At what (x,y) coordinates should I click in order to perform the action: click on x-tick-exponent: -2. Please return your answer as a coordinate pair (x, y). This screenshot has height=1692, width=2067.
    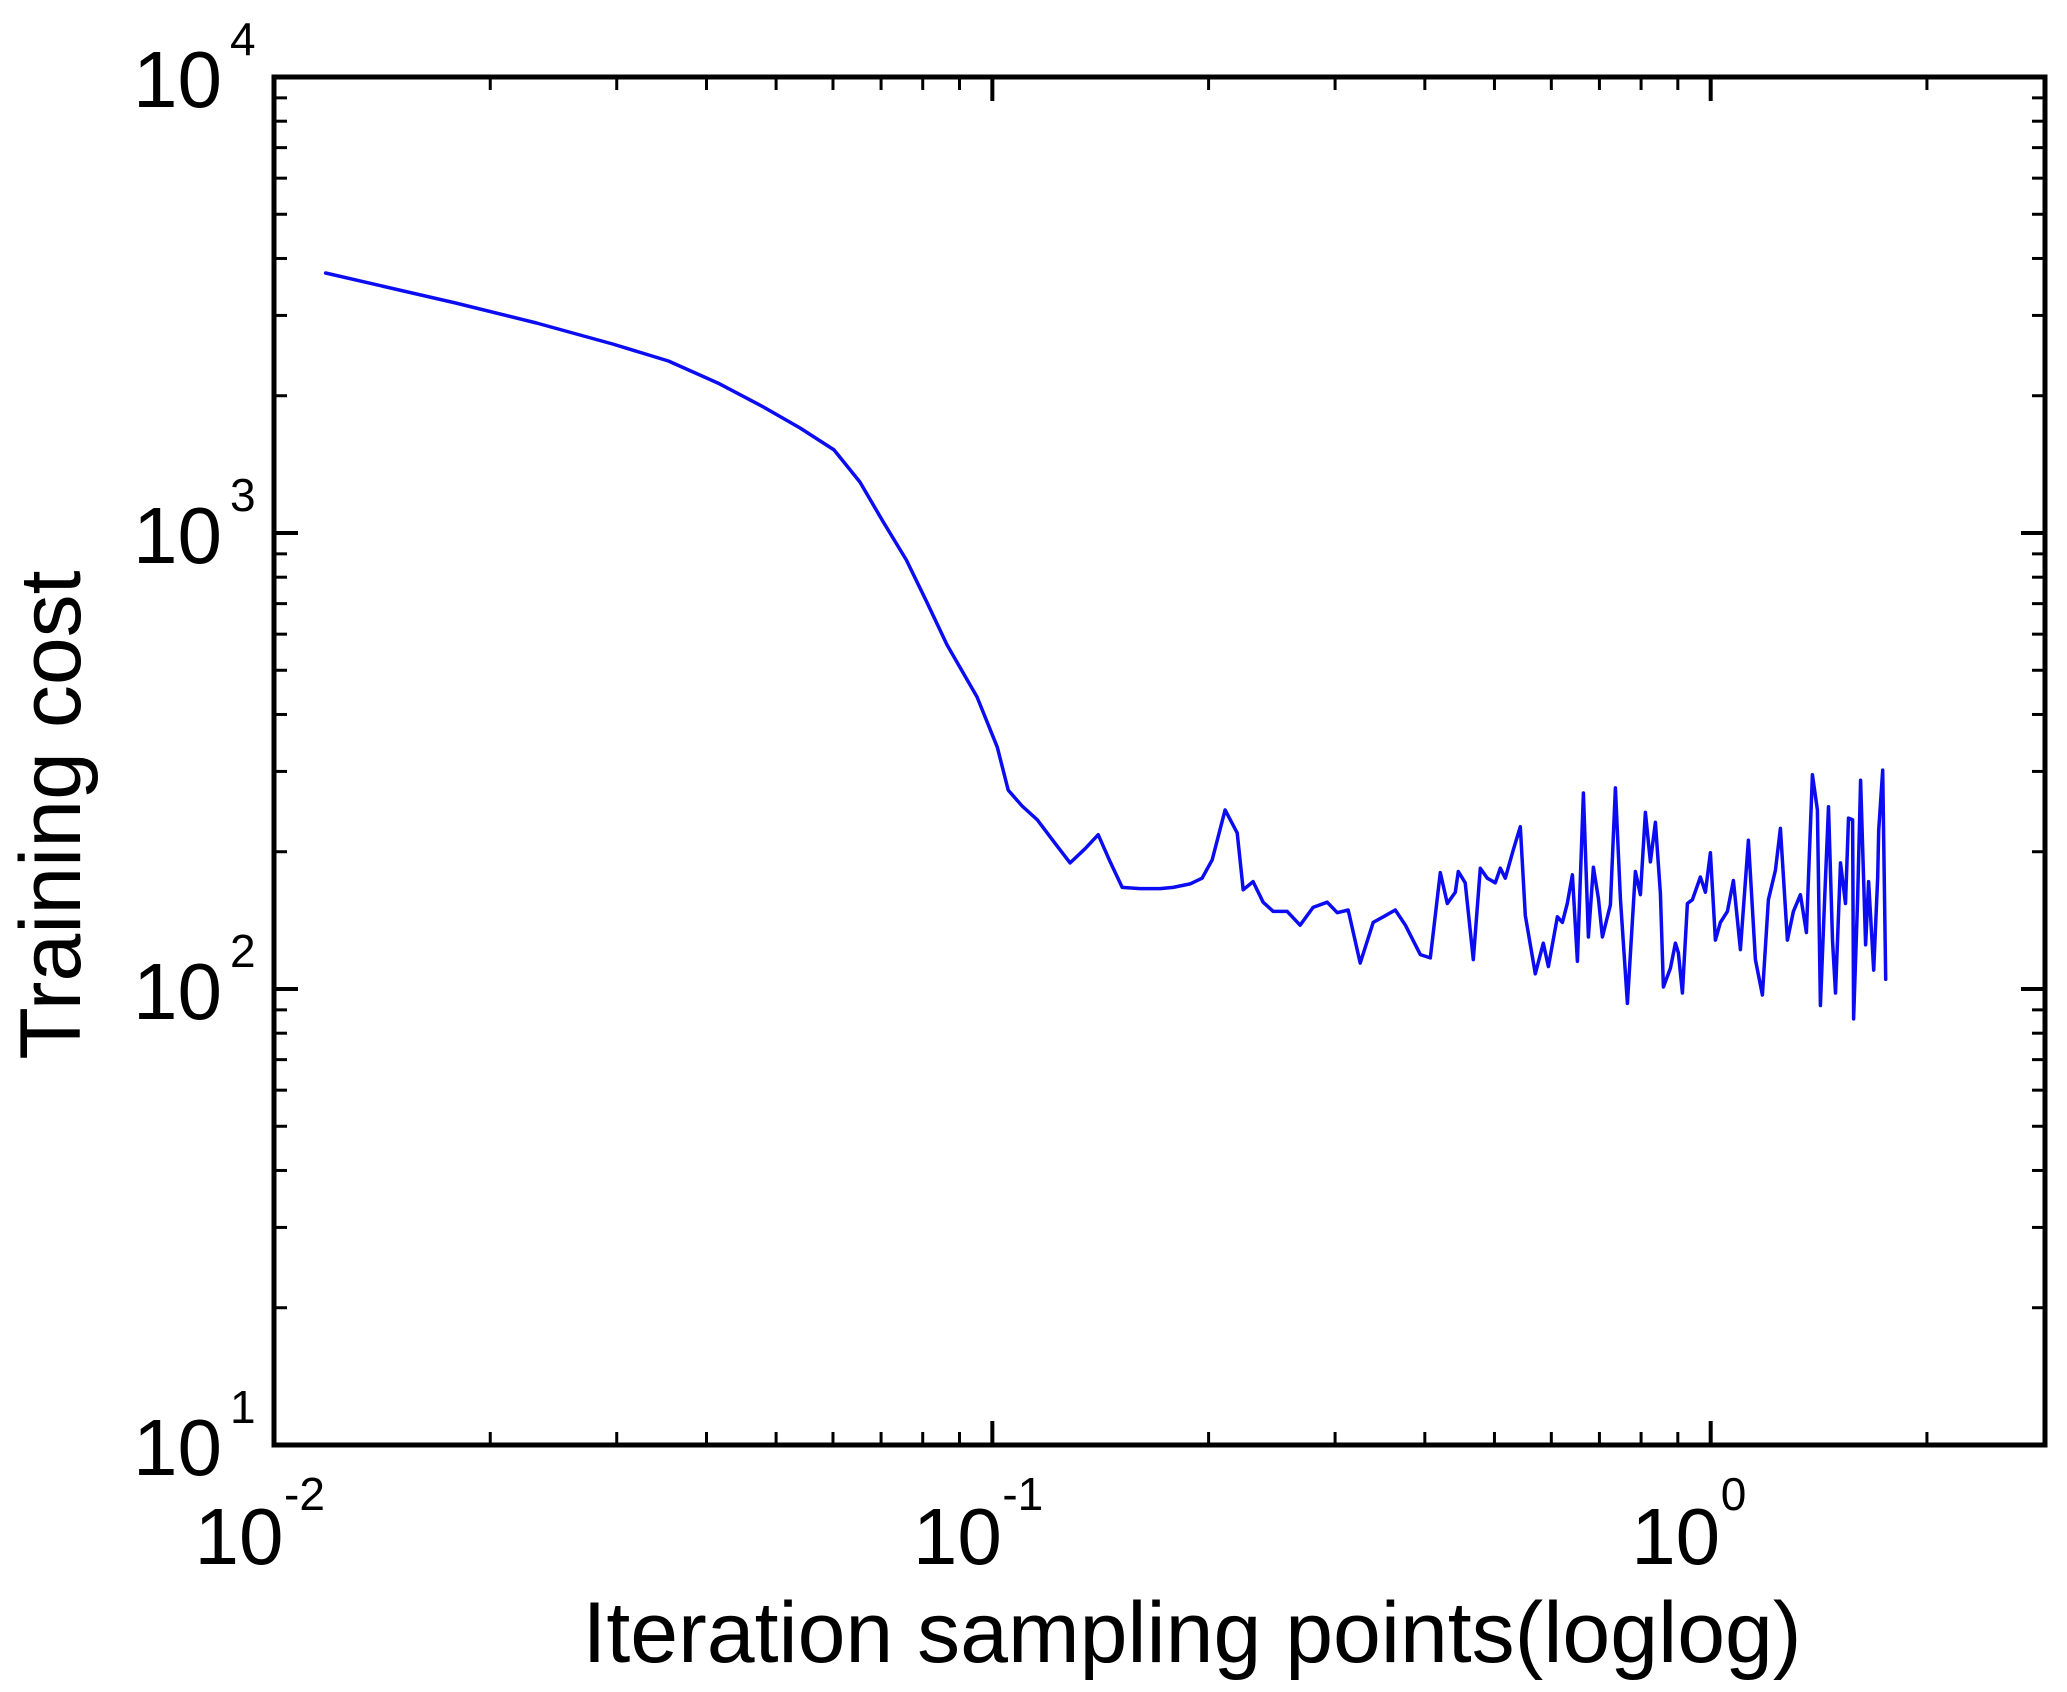
    Looking at the image, I should click on (304, 1494).